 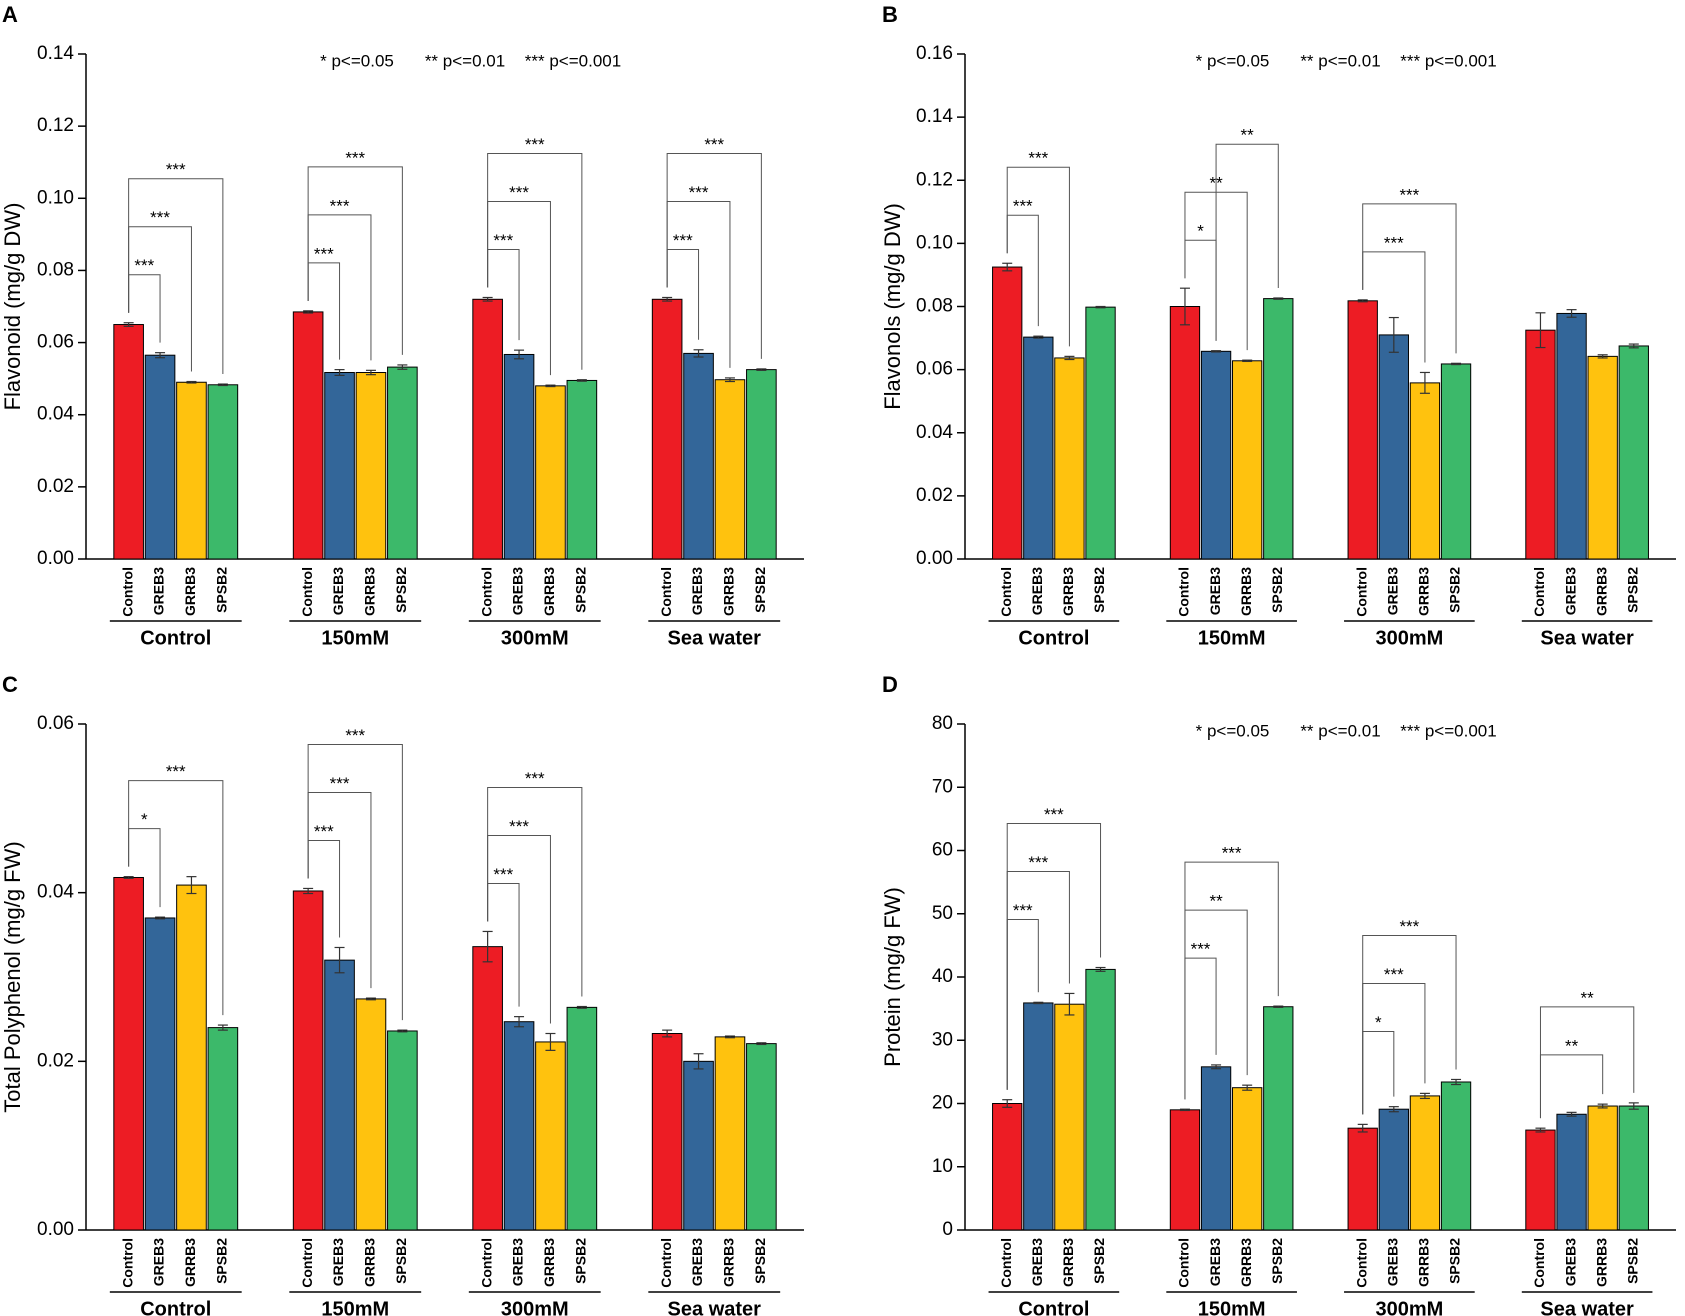 What do you see at coordinates (934, 432) in the screenshot?
I see `y-tick-label: 0.04` at bounding box center [934, 432].